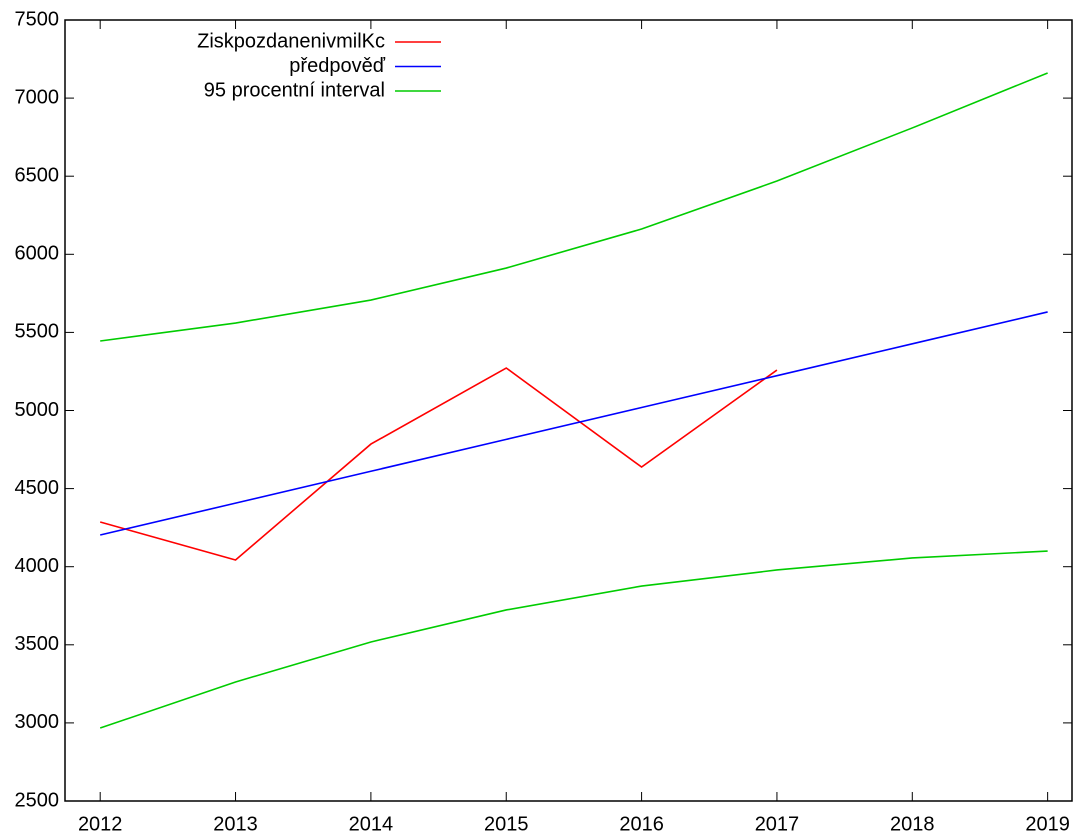 Image resolution: width=1080 pixels, height=837 pixels. I want to click on y-tick-label: 3500, so click(37, 644).